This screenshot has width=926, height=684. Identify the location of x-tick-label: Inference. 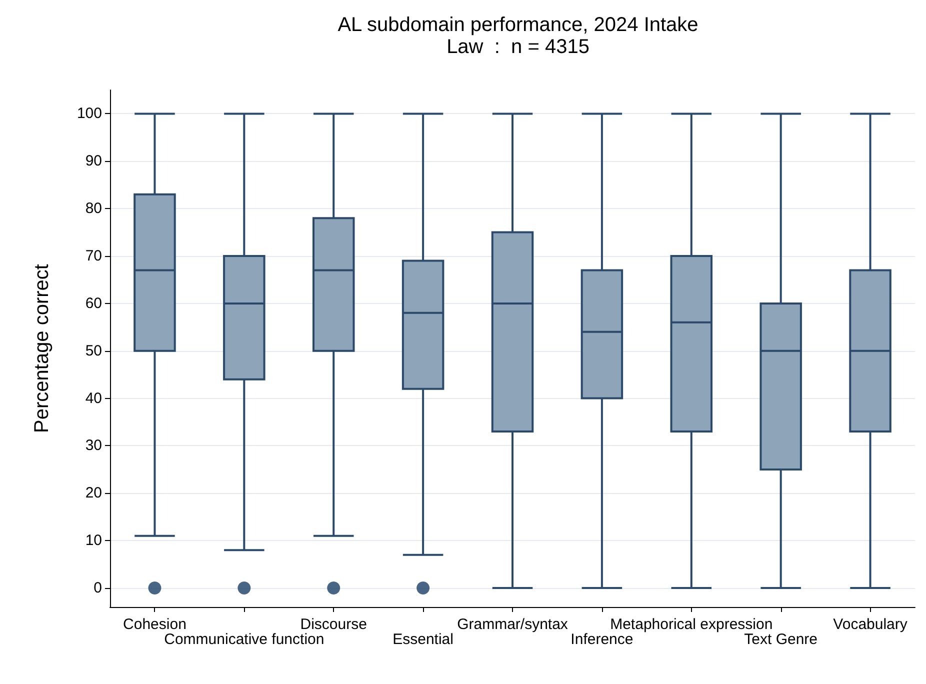
(602, 639).